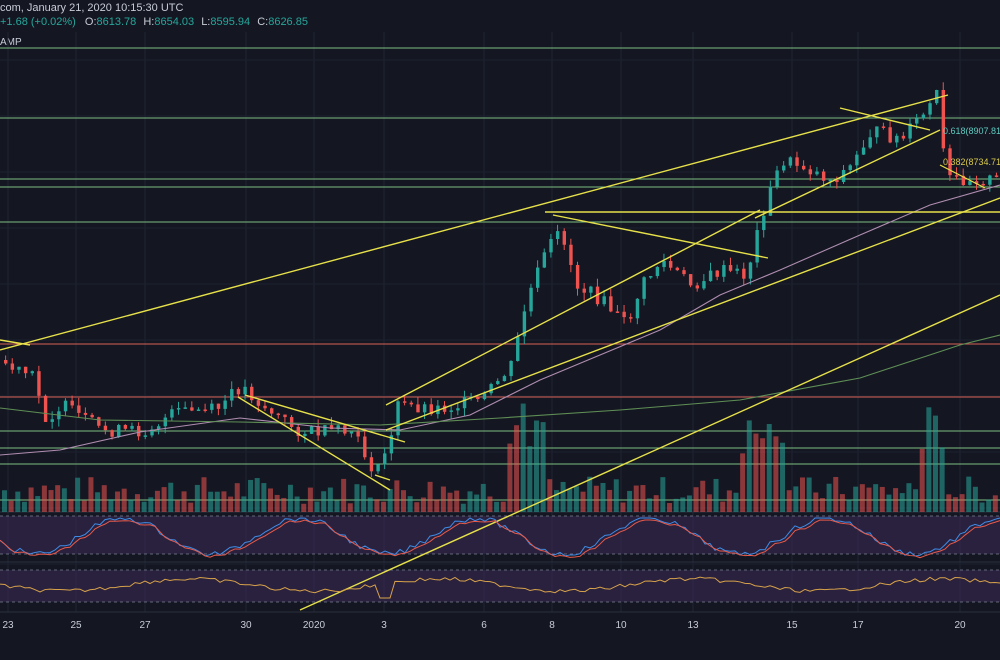 This screenshot has height=660, width=1000. What do you see at coordinates (552, 625) in the screenshot?
I see `x-tick-label: 8` at bounding box center [552, 625].